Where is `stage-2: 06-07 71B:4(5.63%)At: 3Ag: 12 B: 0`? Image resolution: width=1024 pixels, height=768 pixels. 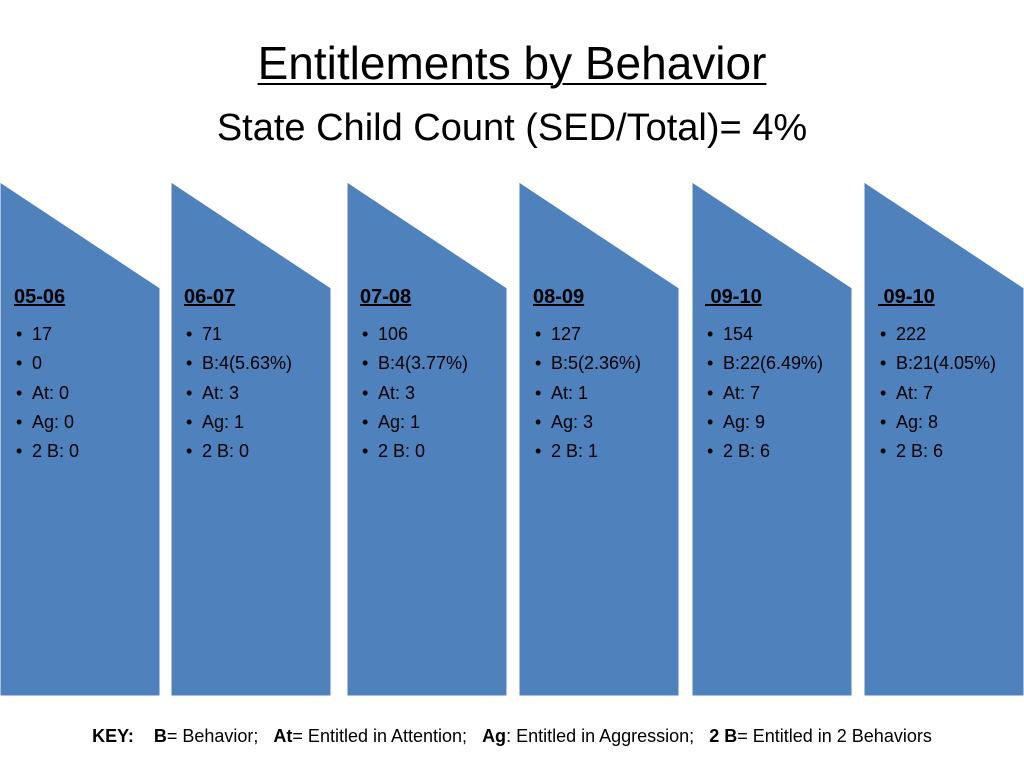
stage-2: 06-07 71B:4(5.63%)At: 3Ag: 12 B: 0 is located at coordinates (238, 375).